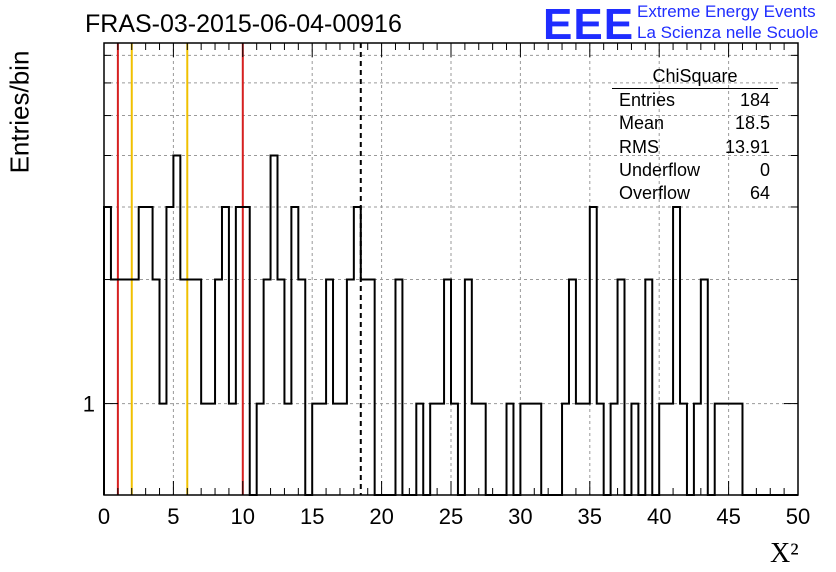  What do you see at coordinates (659, 516) in the screenshot?
I see `x-tick-label: 40` at bounding box center [659, 516].